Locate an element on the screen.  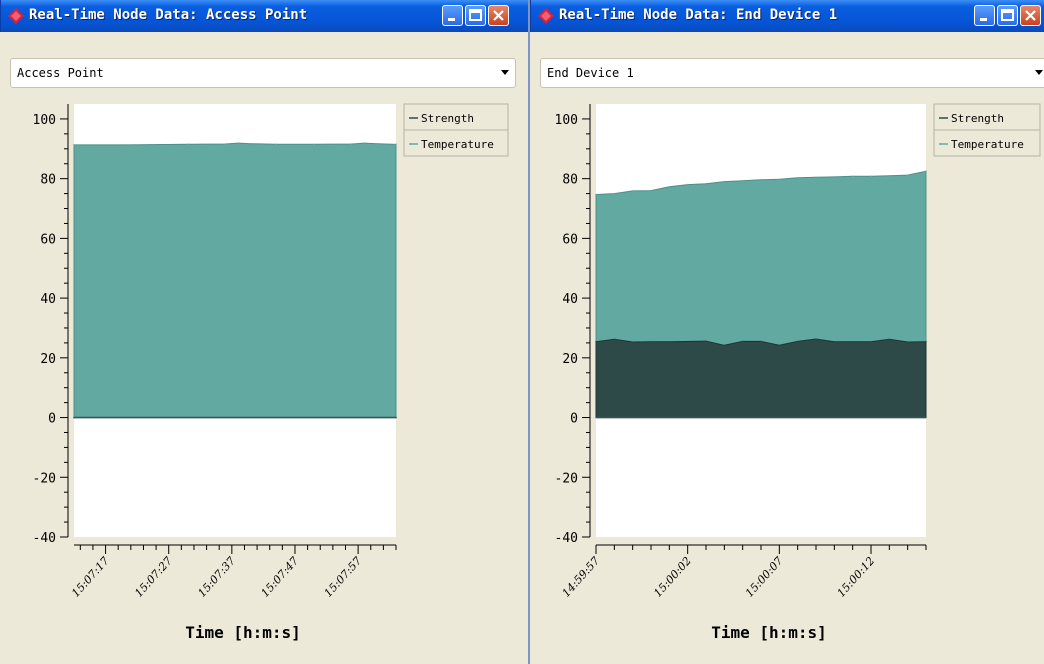
series-temperature is located at coordinates (235, 280).